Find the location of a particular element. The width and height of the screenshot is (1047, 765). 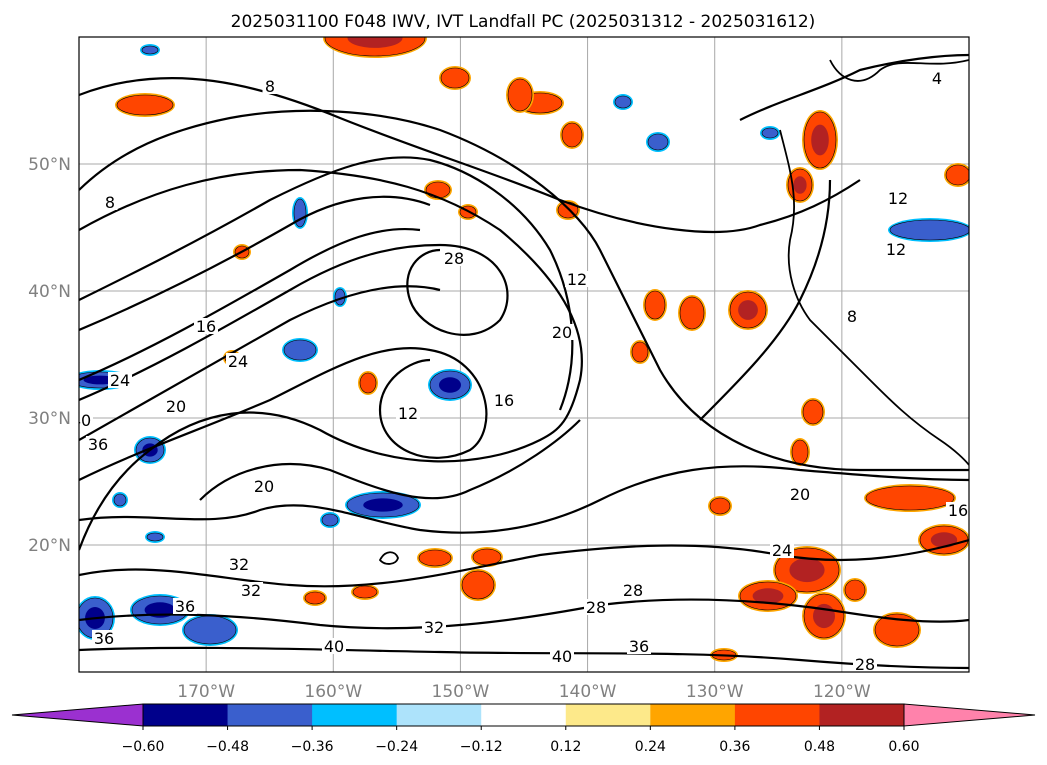

colorbar-frame is located at coordinates (523, 715).